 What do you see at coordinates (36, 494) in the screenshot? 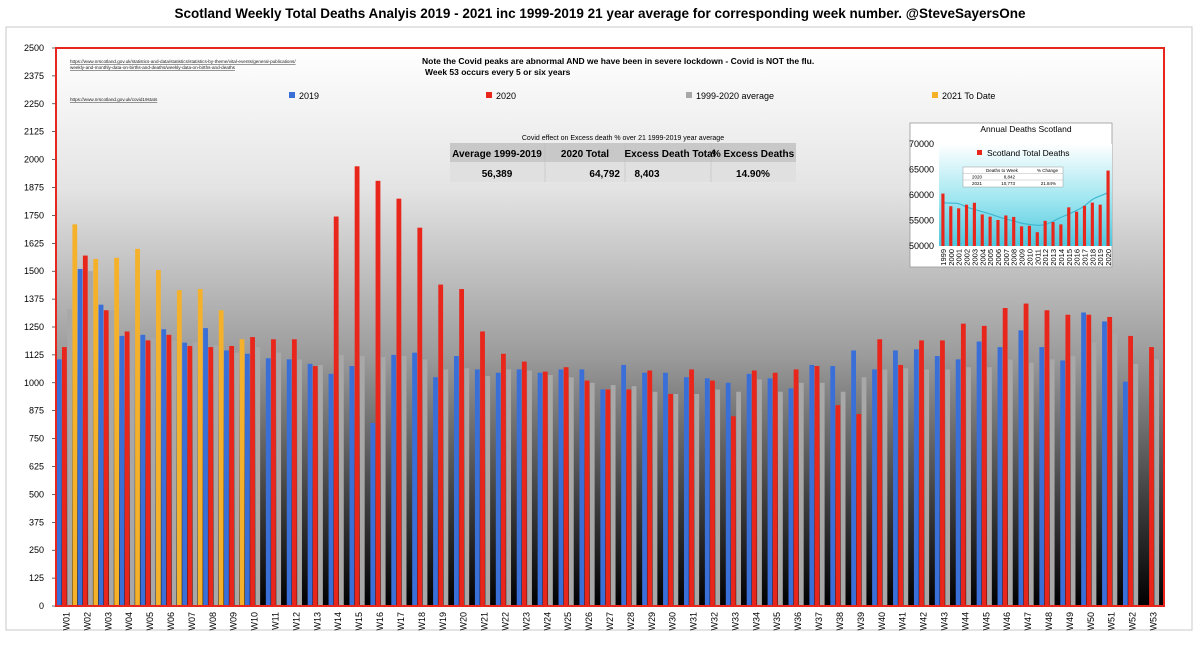
I see `y-tick-label: 500` at bounding box center [36, 494].